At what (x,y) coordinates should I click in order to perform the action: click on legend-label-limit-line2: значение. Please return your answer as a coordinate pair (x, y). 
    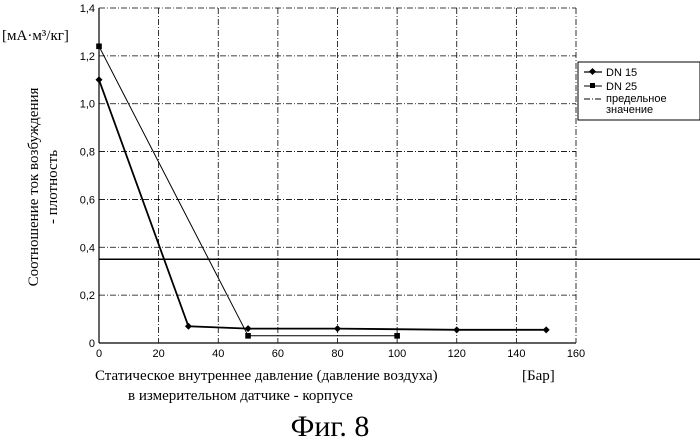
    Looking at the image, I should click on (629, 110).